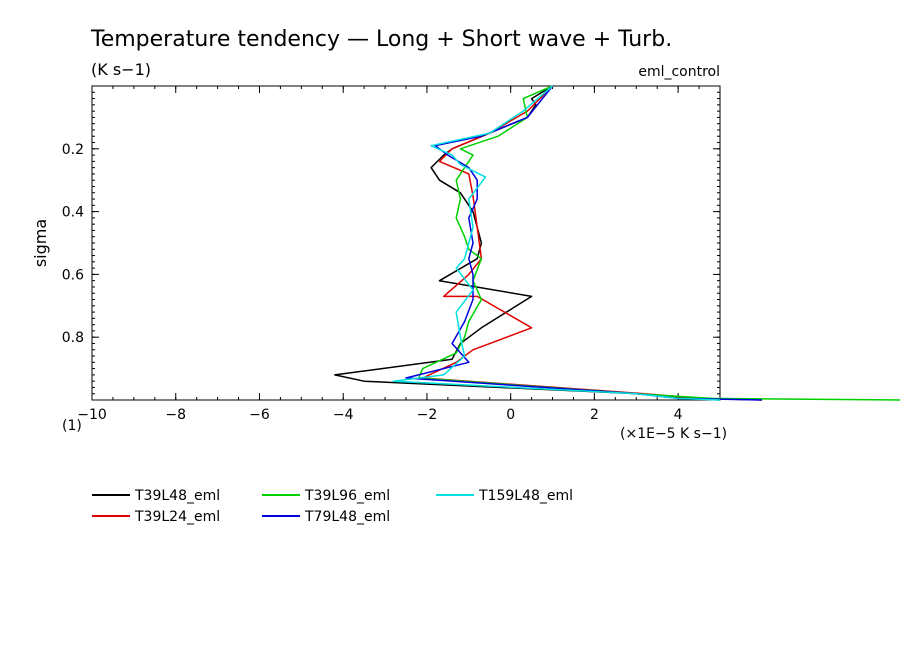 The image size is (904, 654). Describe the element at coordinates (525, 496) in the screenshot. I see `legend-label: T159L48_eml` at that location.